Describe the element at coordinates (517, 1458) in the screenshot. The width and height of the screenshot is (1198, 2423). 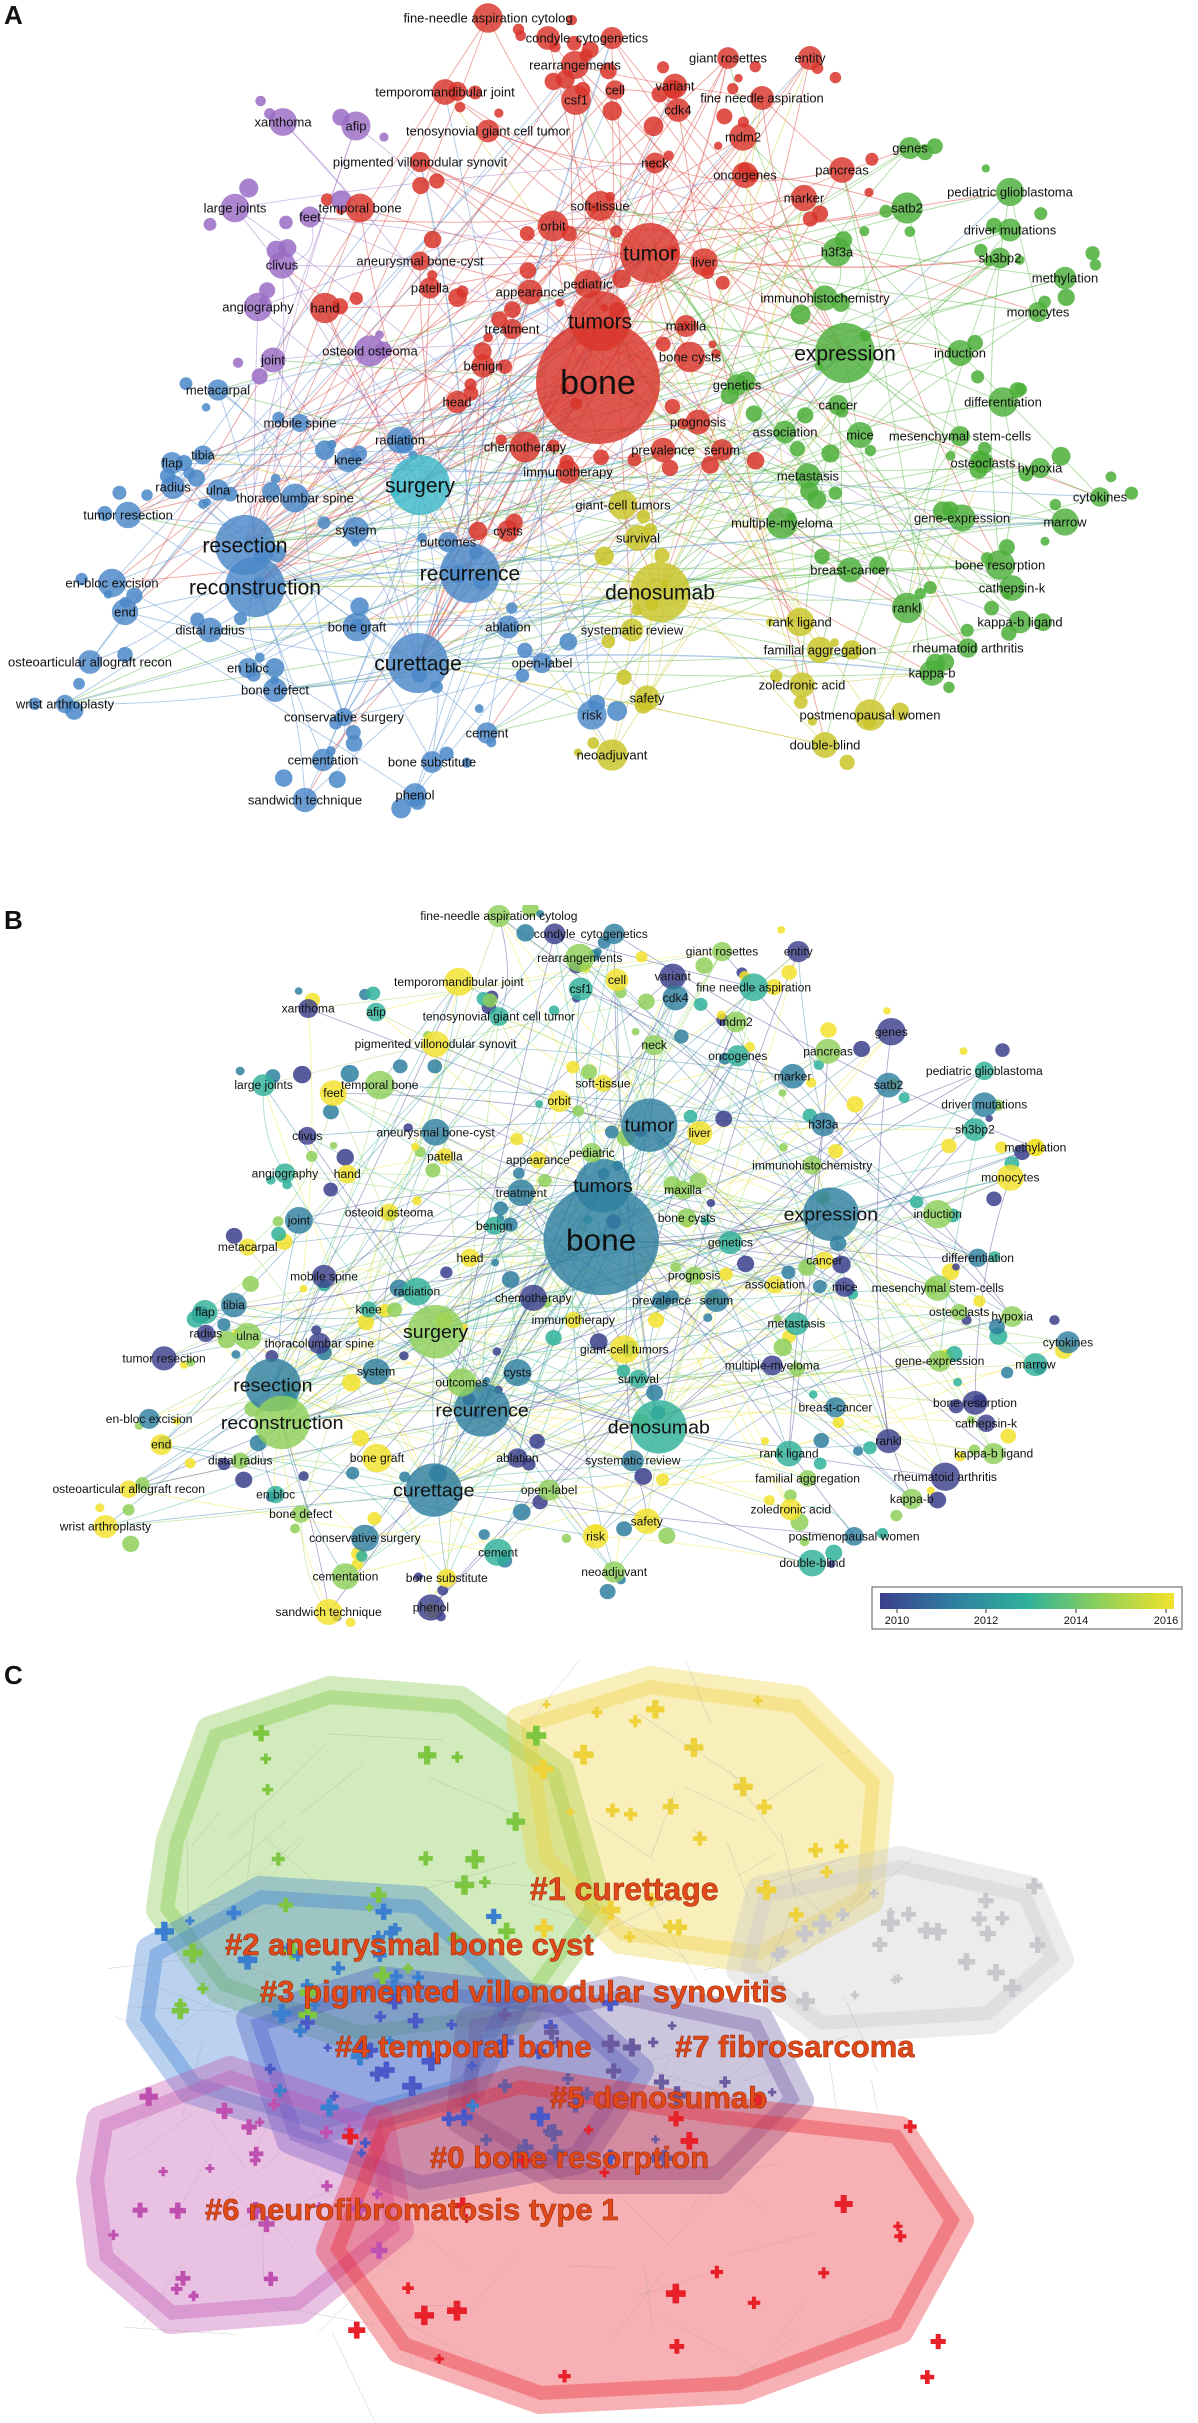
I see `label-ablation: ablation` at that location.